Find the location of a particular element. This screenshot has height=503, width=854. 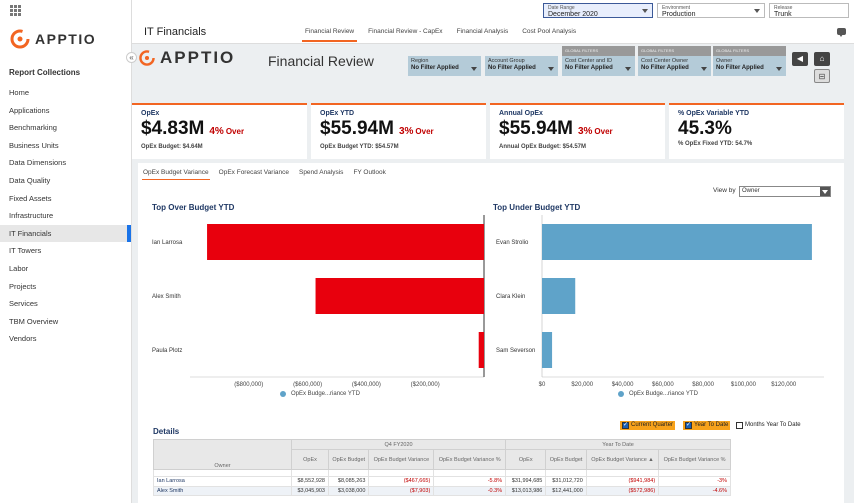

kpi-value: $55.94M is located at coordinates (536, 128).